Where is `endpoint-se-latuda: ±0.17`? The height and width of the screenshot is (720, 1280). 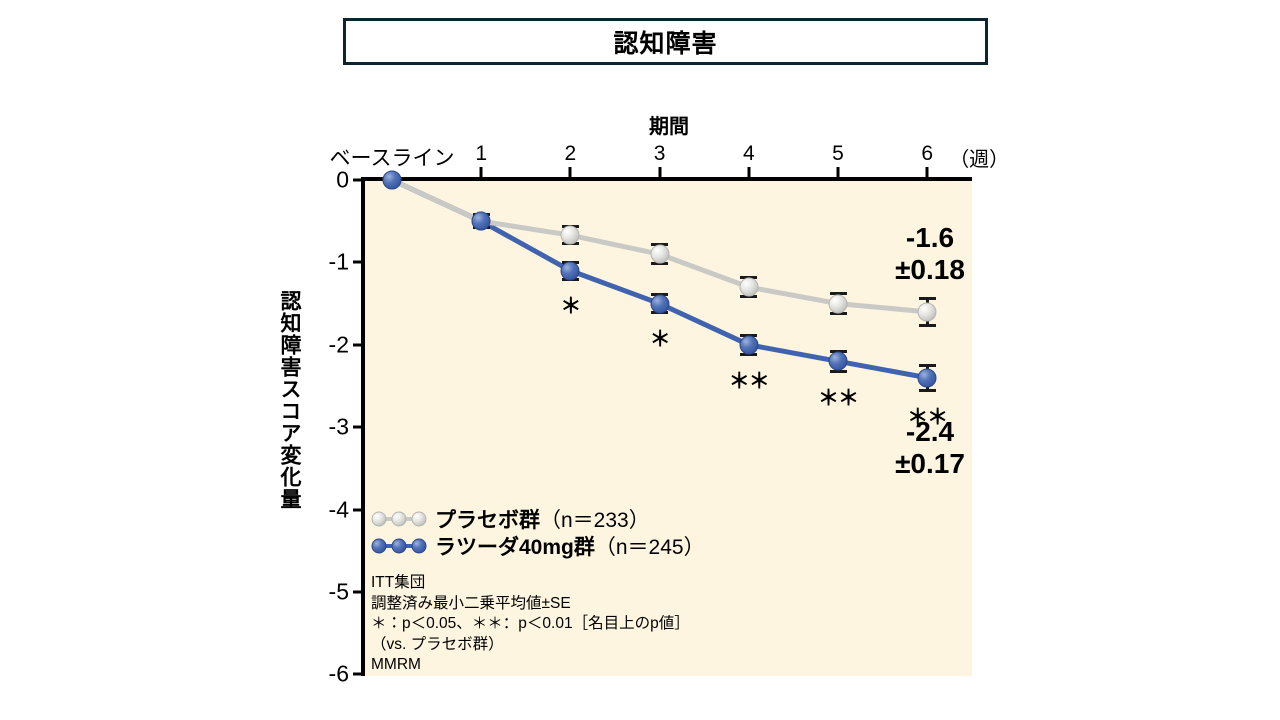
endpoint-se-latuda: ±0.17 is located at coordinates (930, 464).